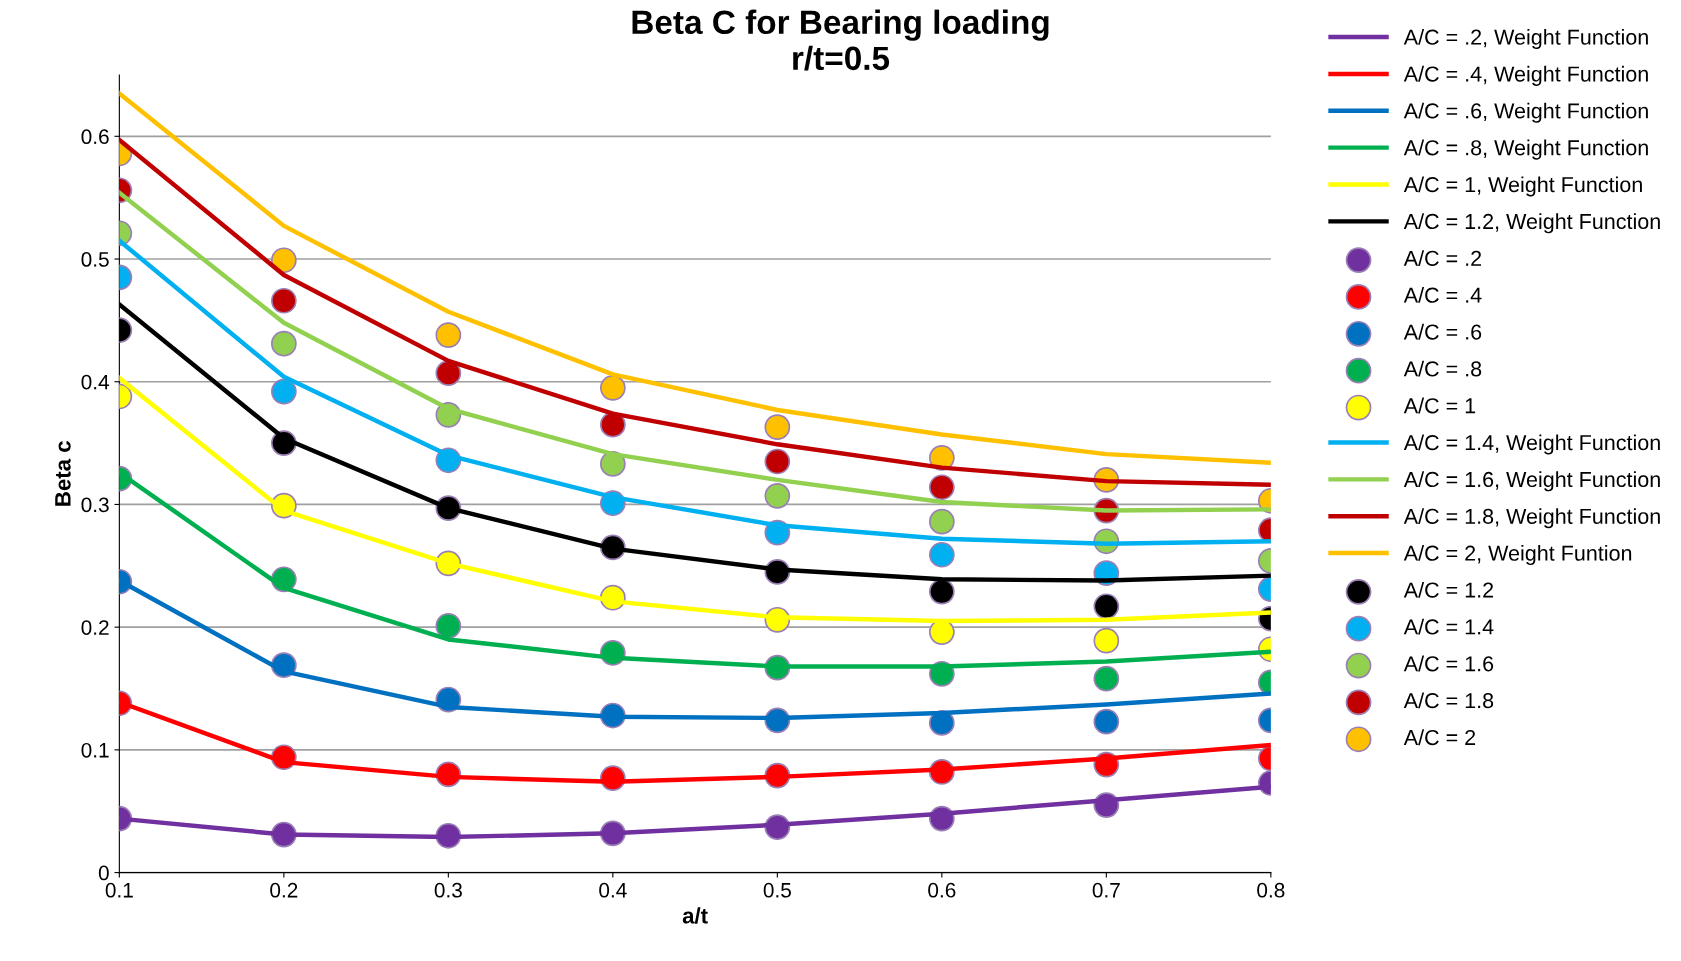 The width and height of the screenshot is (1681, 961). What do you see at coordinates (1442, 295) in the screenshot?
I see `legend-label: A/C = .4` at bounding box center [1442, 295].